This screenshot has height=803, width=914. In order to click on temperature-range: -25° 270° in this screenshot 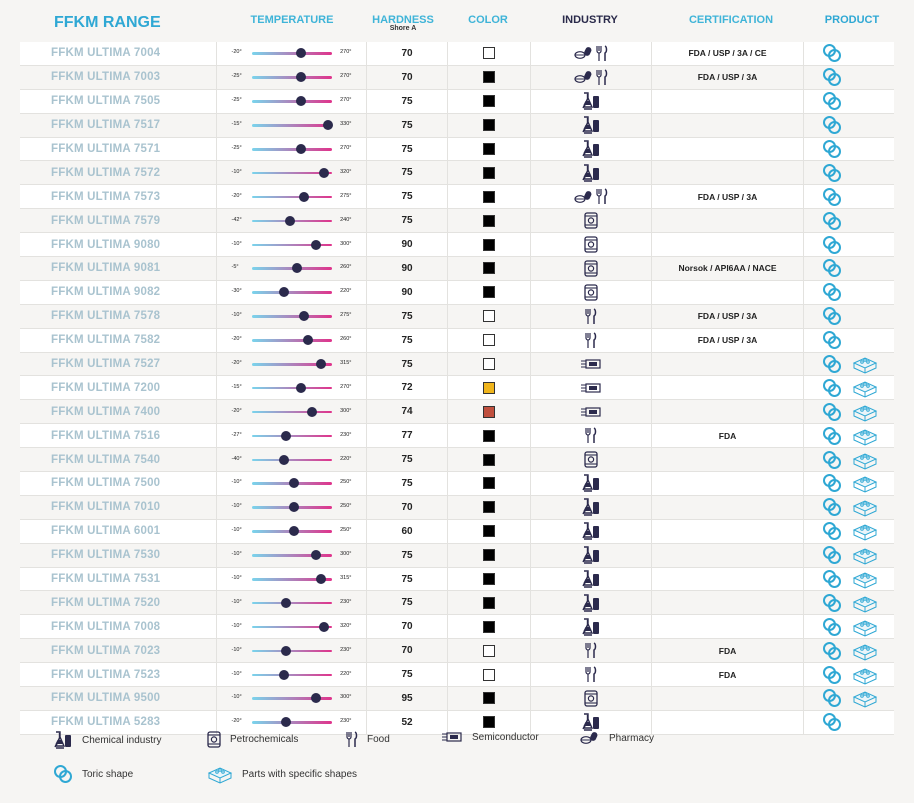, I will do `click(291, 77)`.